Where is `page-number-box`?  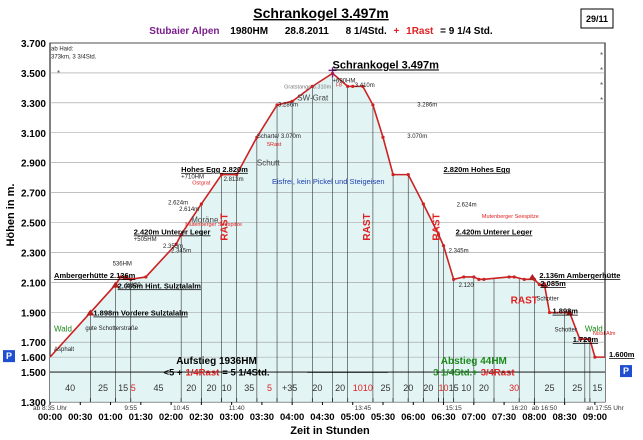 page-number-box is located at coordinates (597, 18).